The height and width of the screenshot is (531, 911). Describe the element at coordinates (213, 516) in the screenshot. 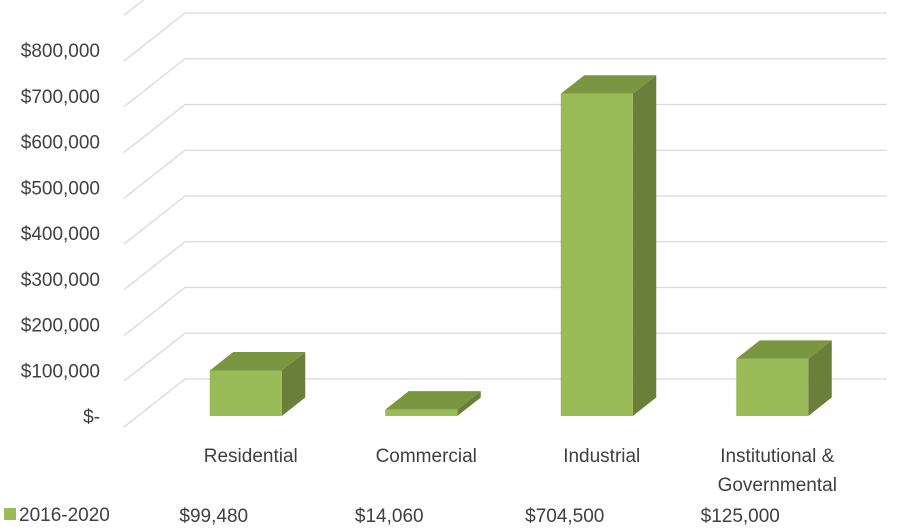

I see `data-value-label: $99,480` at that location.